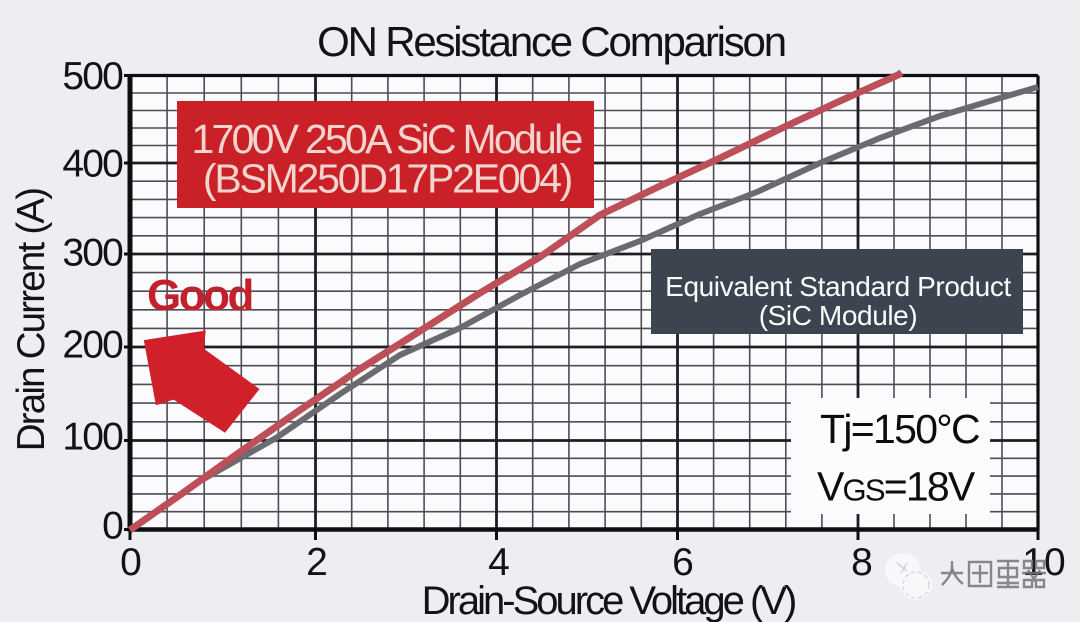 Image resolution: width=1080 pixels, height=622 pixels. What do you see at coordinates (199, 295) in the screenshot?
I see `svg-text: Good` at bounding box center [199, 295].